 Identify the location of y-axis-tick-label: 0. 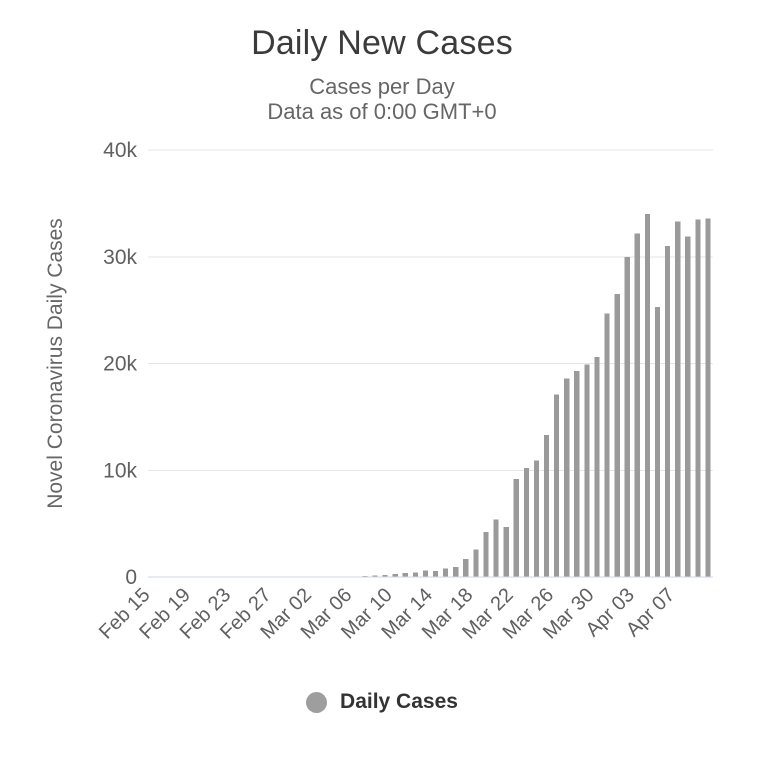
(131, 577).